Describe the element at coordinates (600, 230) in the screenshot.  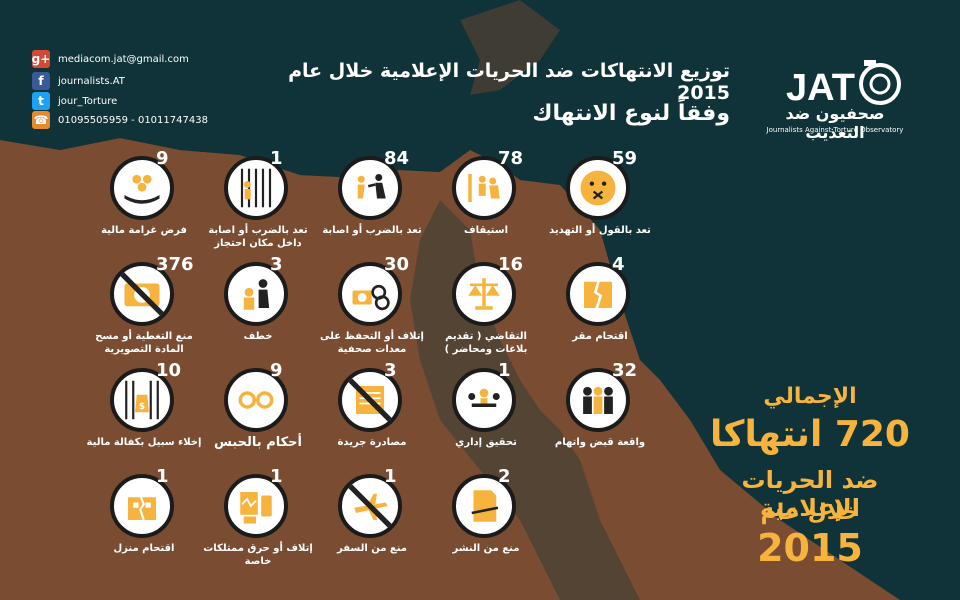
I see `violation-label: تعد بالقول أو التهديد` at that location.